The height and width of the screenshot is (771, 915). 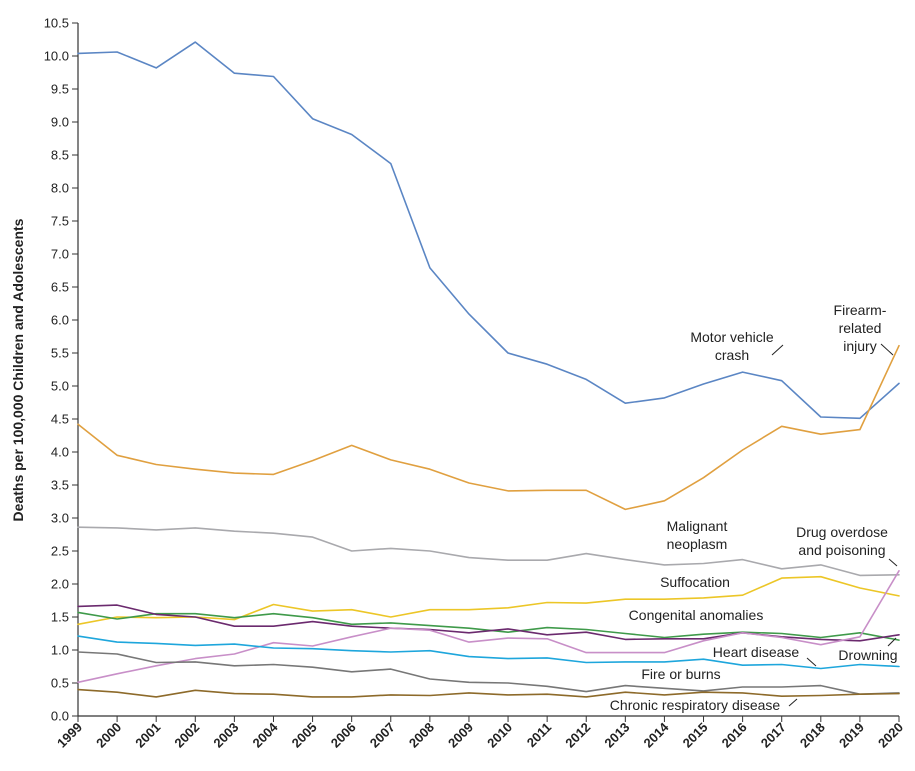 I want to click on label-firearm-line3: injury, so click(x=859, y=346).